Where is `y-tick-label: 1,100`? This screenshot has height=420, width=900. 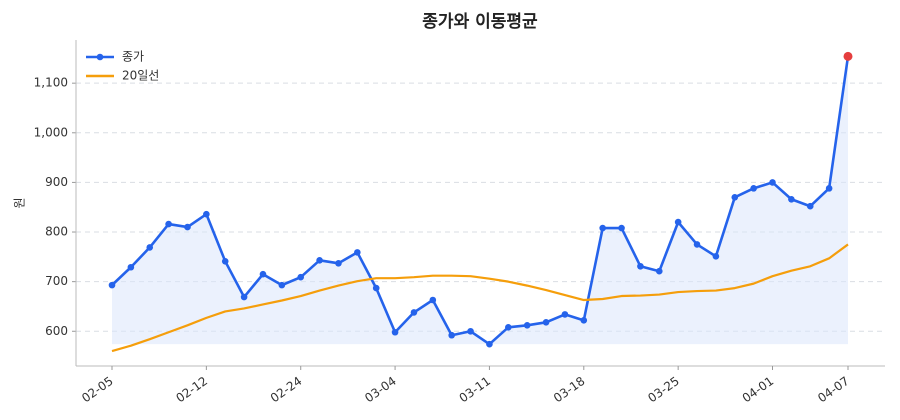
y-tick-label: 1,100 is located at coordinates (51, 83).